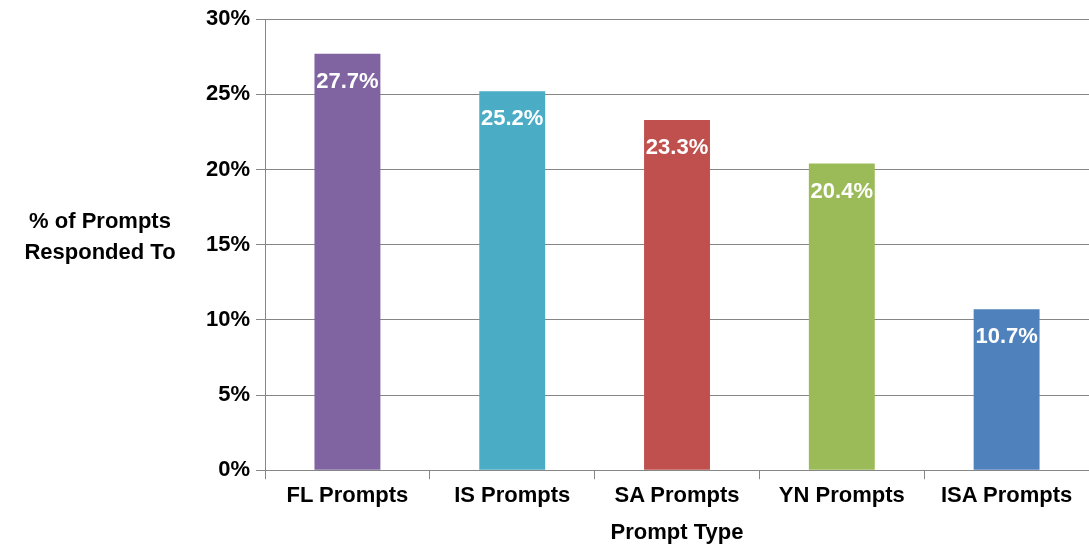  What do you see at coordinates (347, 495) in the screenshot?
I see `x-tick-label: FL Prompts` at bounding box center [347, 495].